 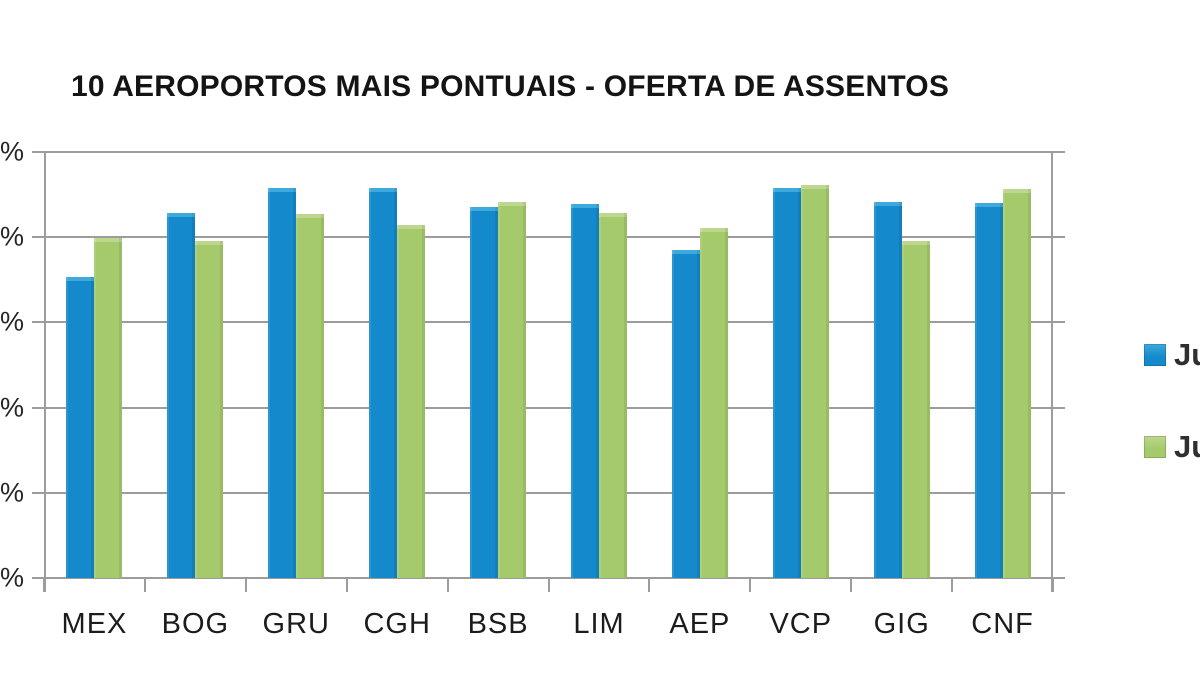 What do you see at coordinates (599, 624) in the screenshot?
I see `x-axis-label-lim: LIM` at bounding box center [599, 624].